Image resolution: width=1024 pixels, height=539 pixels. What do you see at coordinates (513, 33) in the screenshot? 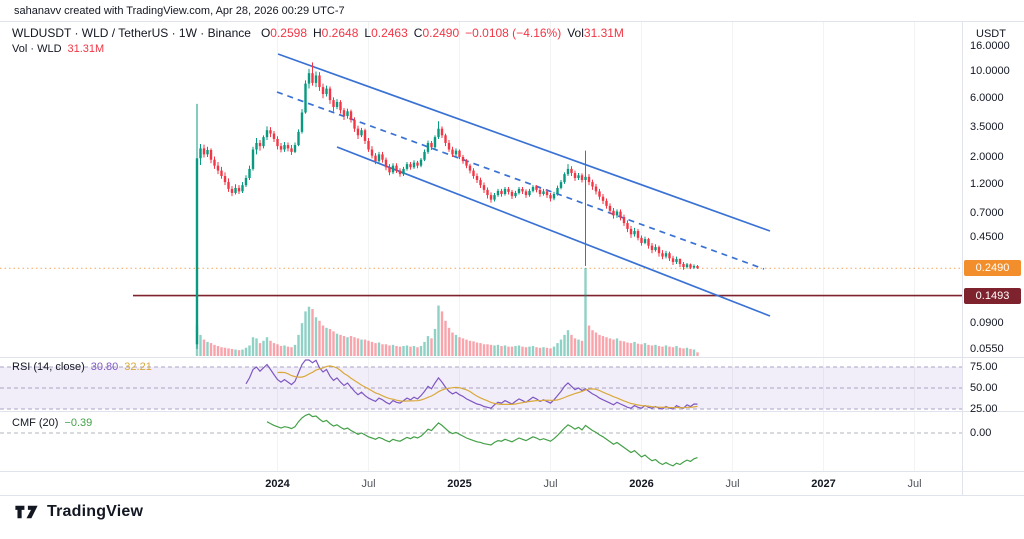
I see `change-value: −0.0108 (−4.16%)` at bounding box center [513, 33].